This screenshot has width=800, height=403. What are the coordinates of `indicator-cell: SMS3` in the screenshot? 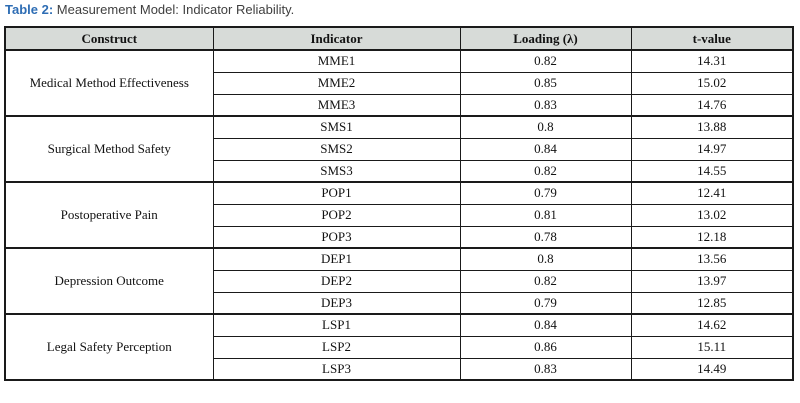 It's located at (336, 171).